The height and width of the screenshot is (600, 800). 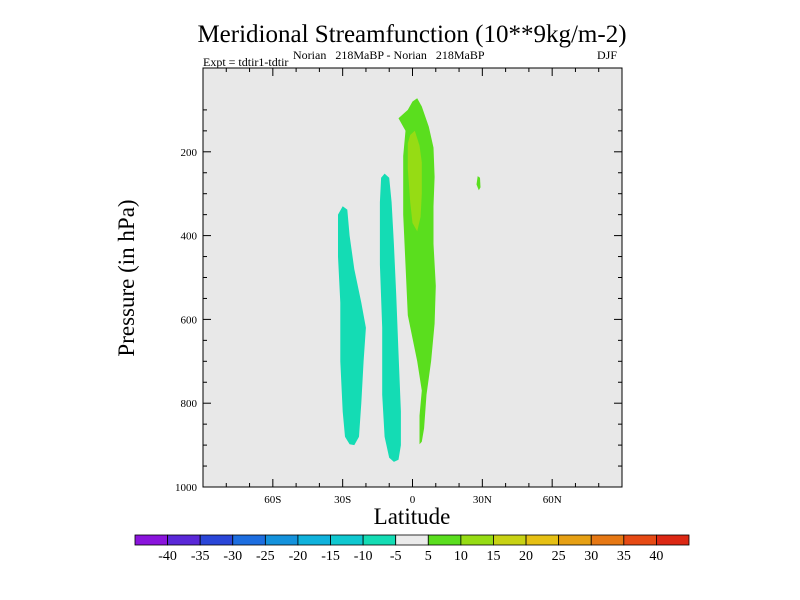 What do you see at coordinates (591, 556) in the screenshot?
I see `colorbar-label: 30` at bounding box center [591, 556].